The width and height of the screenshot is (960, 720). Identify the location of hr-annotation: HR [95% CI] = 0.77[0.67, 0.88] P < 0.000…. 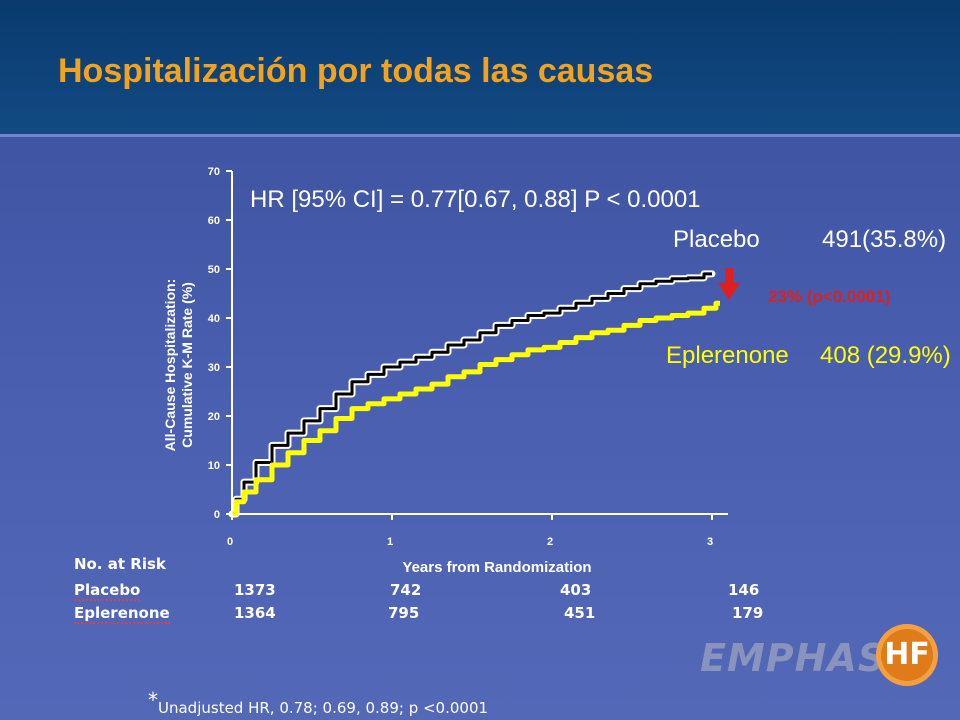
(475, 199).